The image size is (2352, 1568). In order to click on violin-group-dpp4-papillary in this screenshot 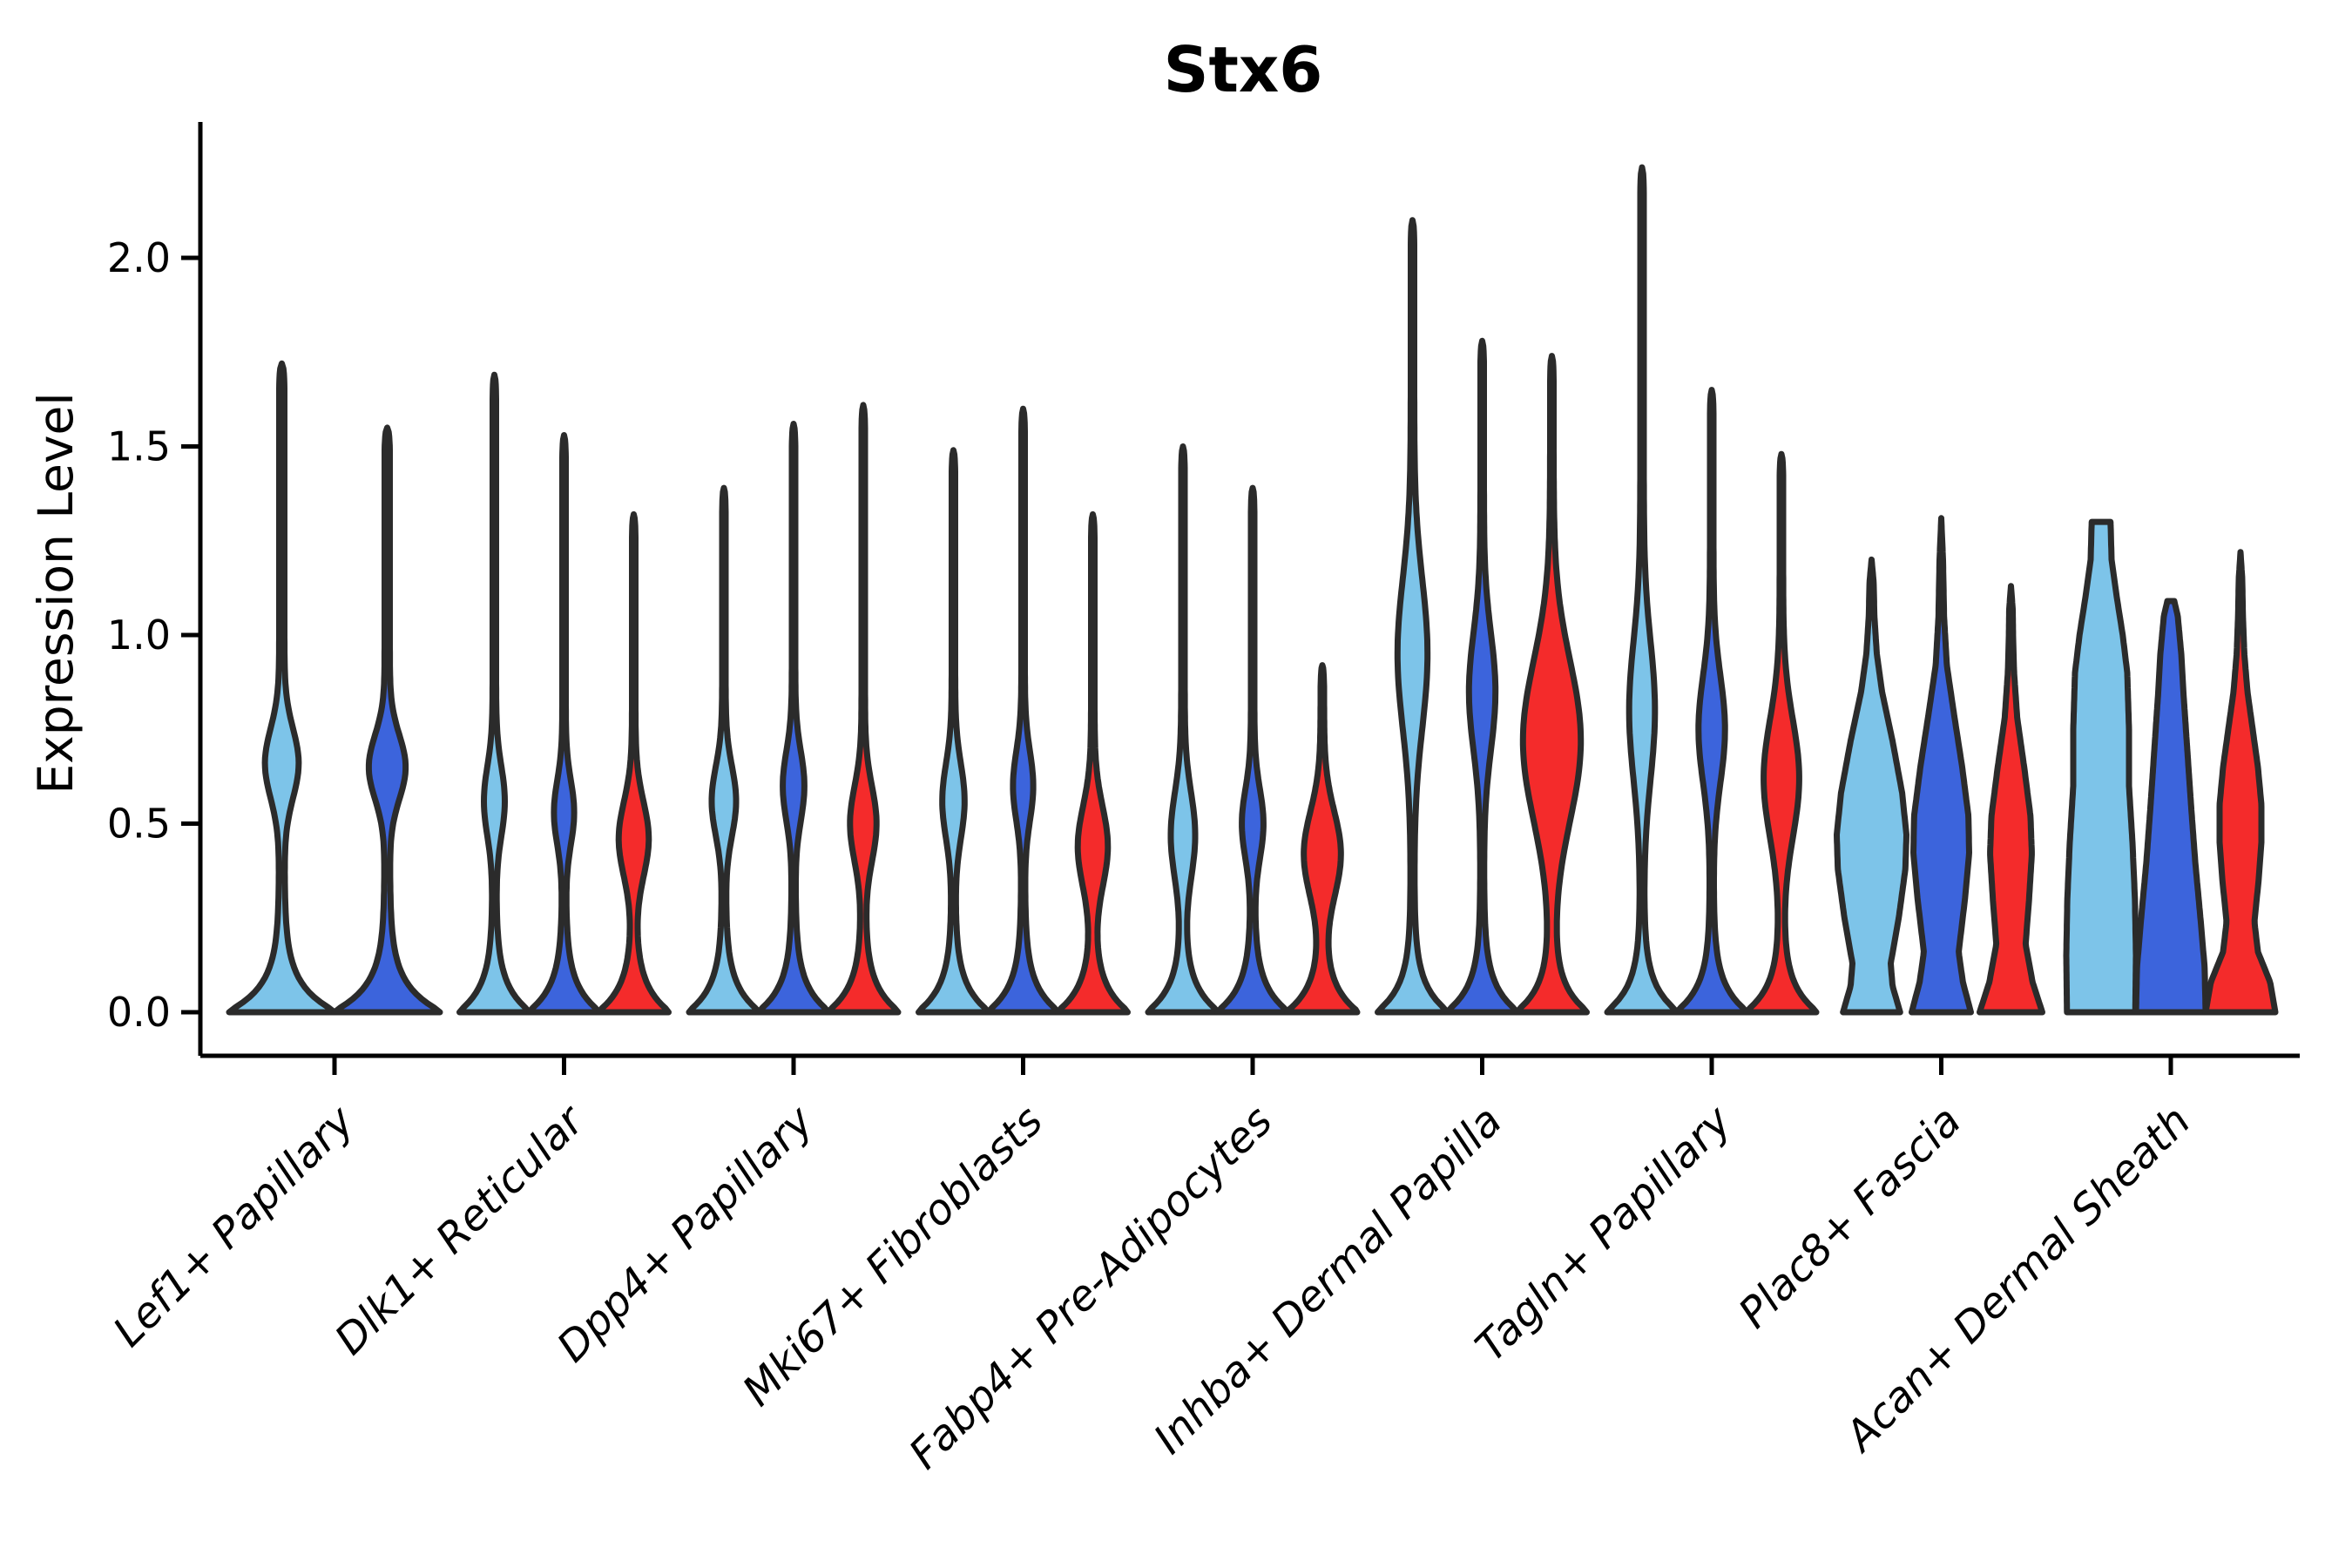, I will do `click(794, 709)`.